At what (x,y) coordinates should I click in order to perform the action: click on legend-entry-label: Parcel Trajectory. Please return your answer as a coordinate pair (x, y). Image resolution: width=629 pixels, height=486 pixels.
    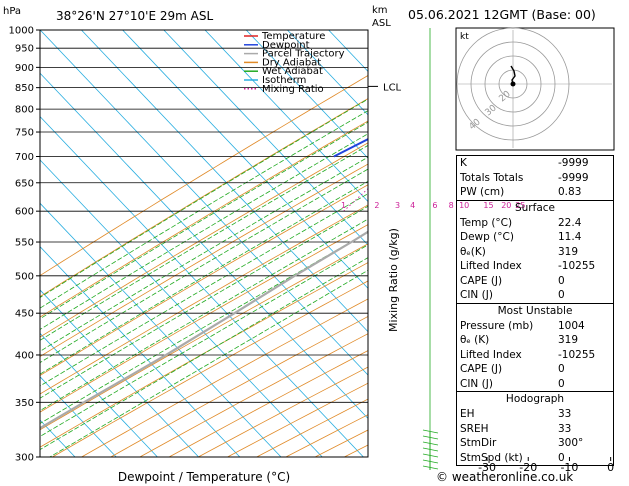
    Looking at the image, I should click on (303, 54).